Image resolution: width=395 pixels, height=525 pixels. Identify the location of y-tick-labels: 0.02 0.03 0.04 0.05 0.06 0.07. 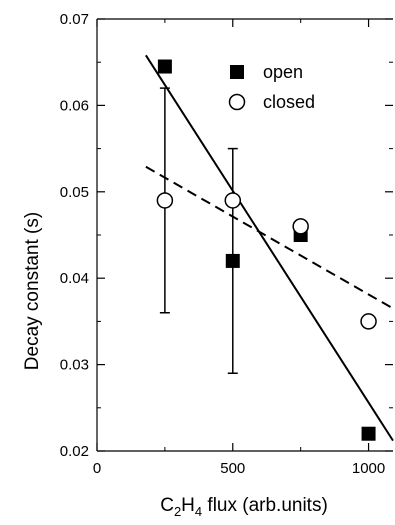
(74, 235).